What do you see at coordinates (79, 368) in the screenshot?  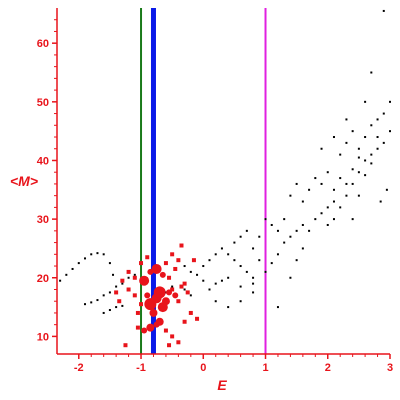 I see `x-tick-label: -2` at bounding box center [79, 368].